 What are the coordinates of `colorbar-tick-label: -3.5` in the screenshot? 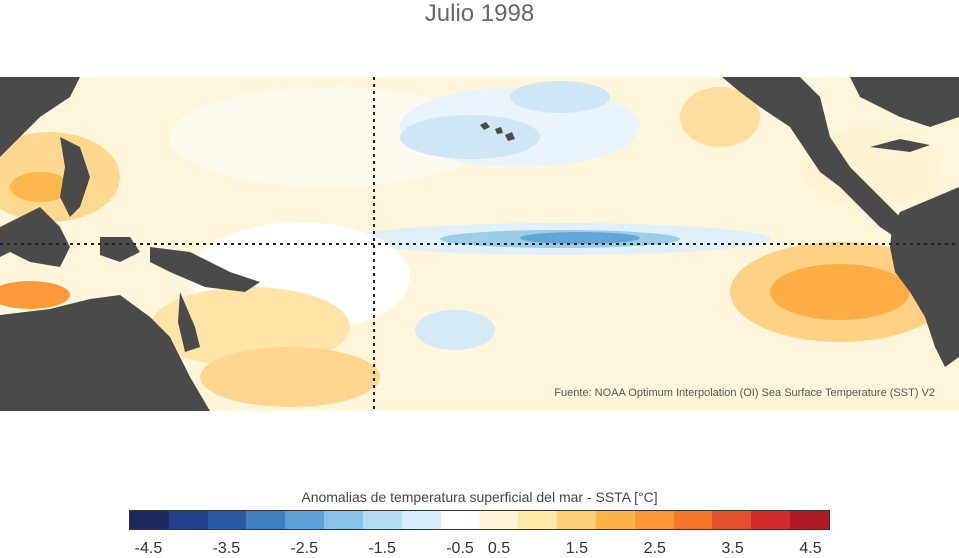 It's located at (226, 548).